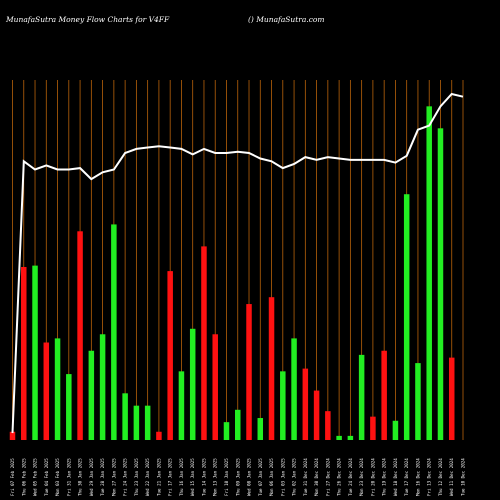 The height and width of the screenshot is (500, 500). Describe the element at coordinates (57, 477) in the screenshot. I see `x-tick-label: Mon 03 Feb 2025` at that location.